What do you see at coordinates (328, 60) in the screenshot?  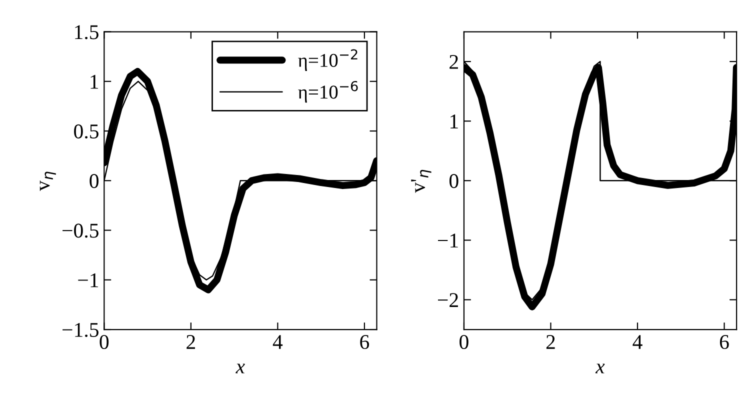 I see `legend-label: η=10$^{−2}$` at bounding box center [328, 60].